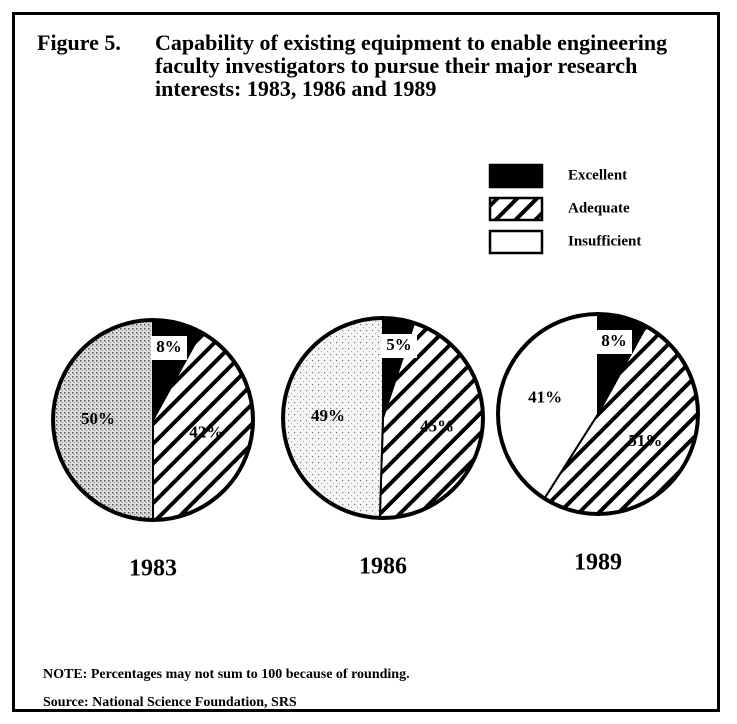 The height and width of the screenshot is (724, 737). Describe the element at coordinates (79, 42) in the screenshot. I see `figure-number: Figure 5.` at that location.